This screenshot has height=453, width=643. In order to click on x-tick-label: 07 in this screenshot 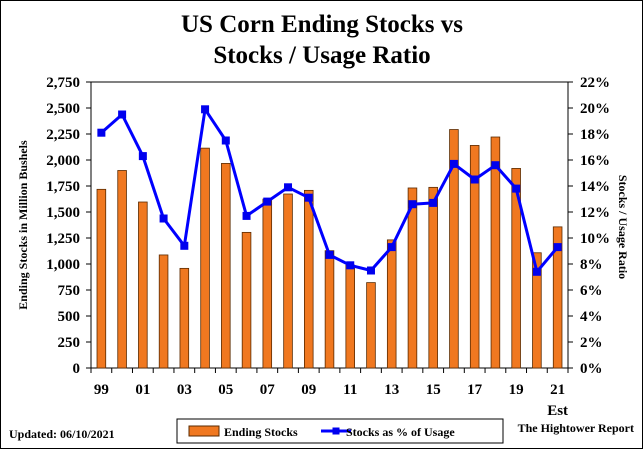, I will do `click(268, 390)`.